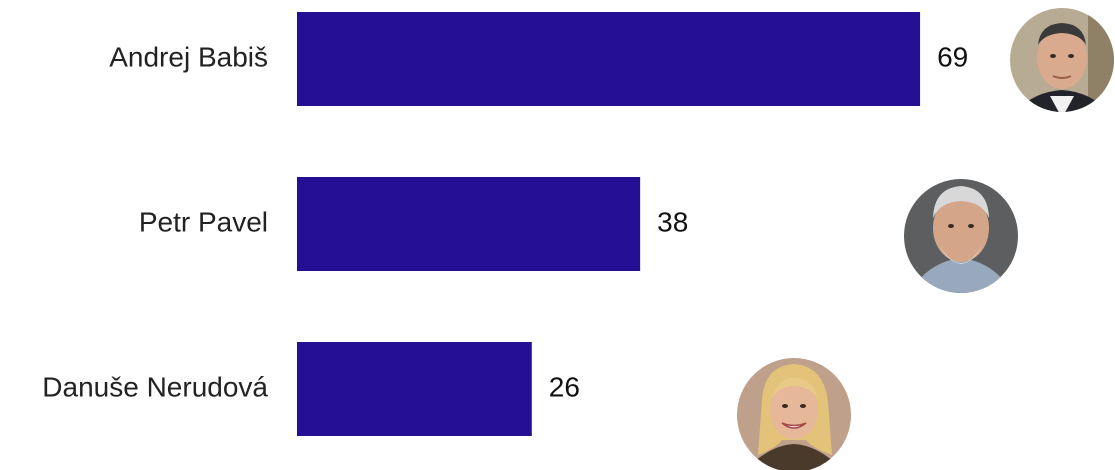 The height and width of the screenshot is (470, 1115). I want to click on value-label-2: 26, so click(564, 386).